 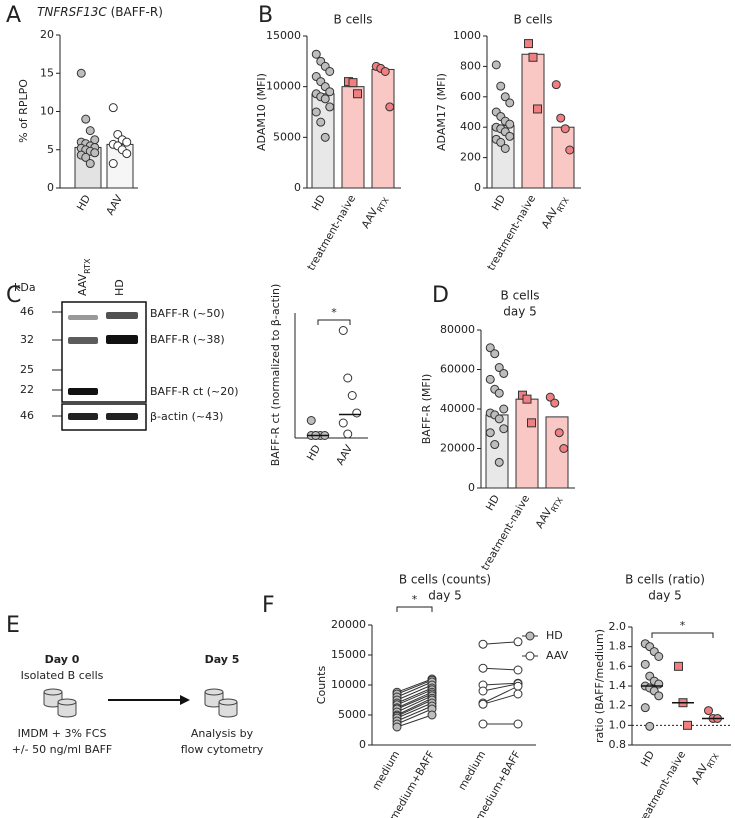 I want to click on x-tick-label: AAV, so click(x=344, y=454).